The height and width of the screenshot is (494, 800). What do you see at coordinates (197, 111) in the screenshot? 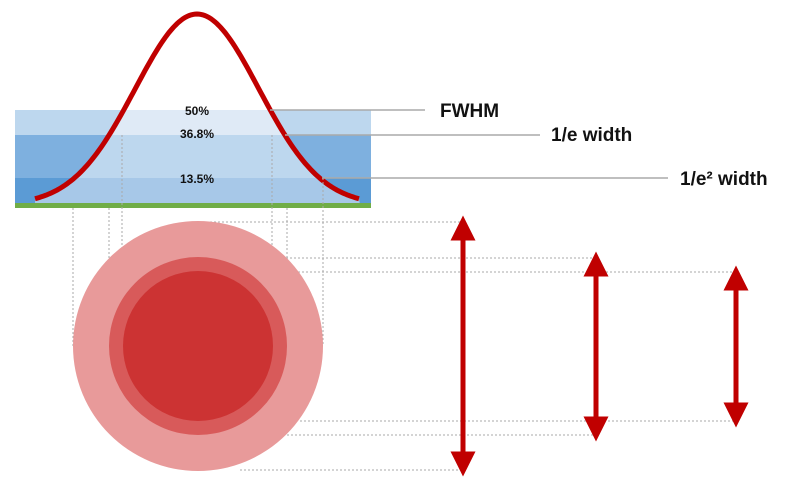
I see `level-label: 50%` at bounding box center [197, 111].